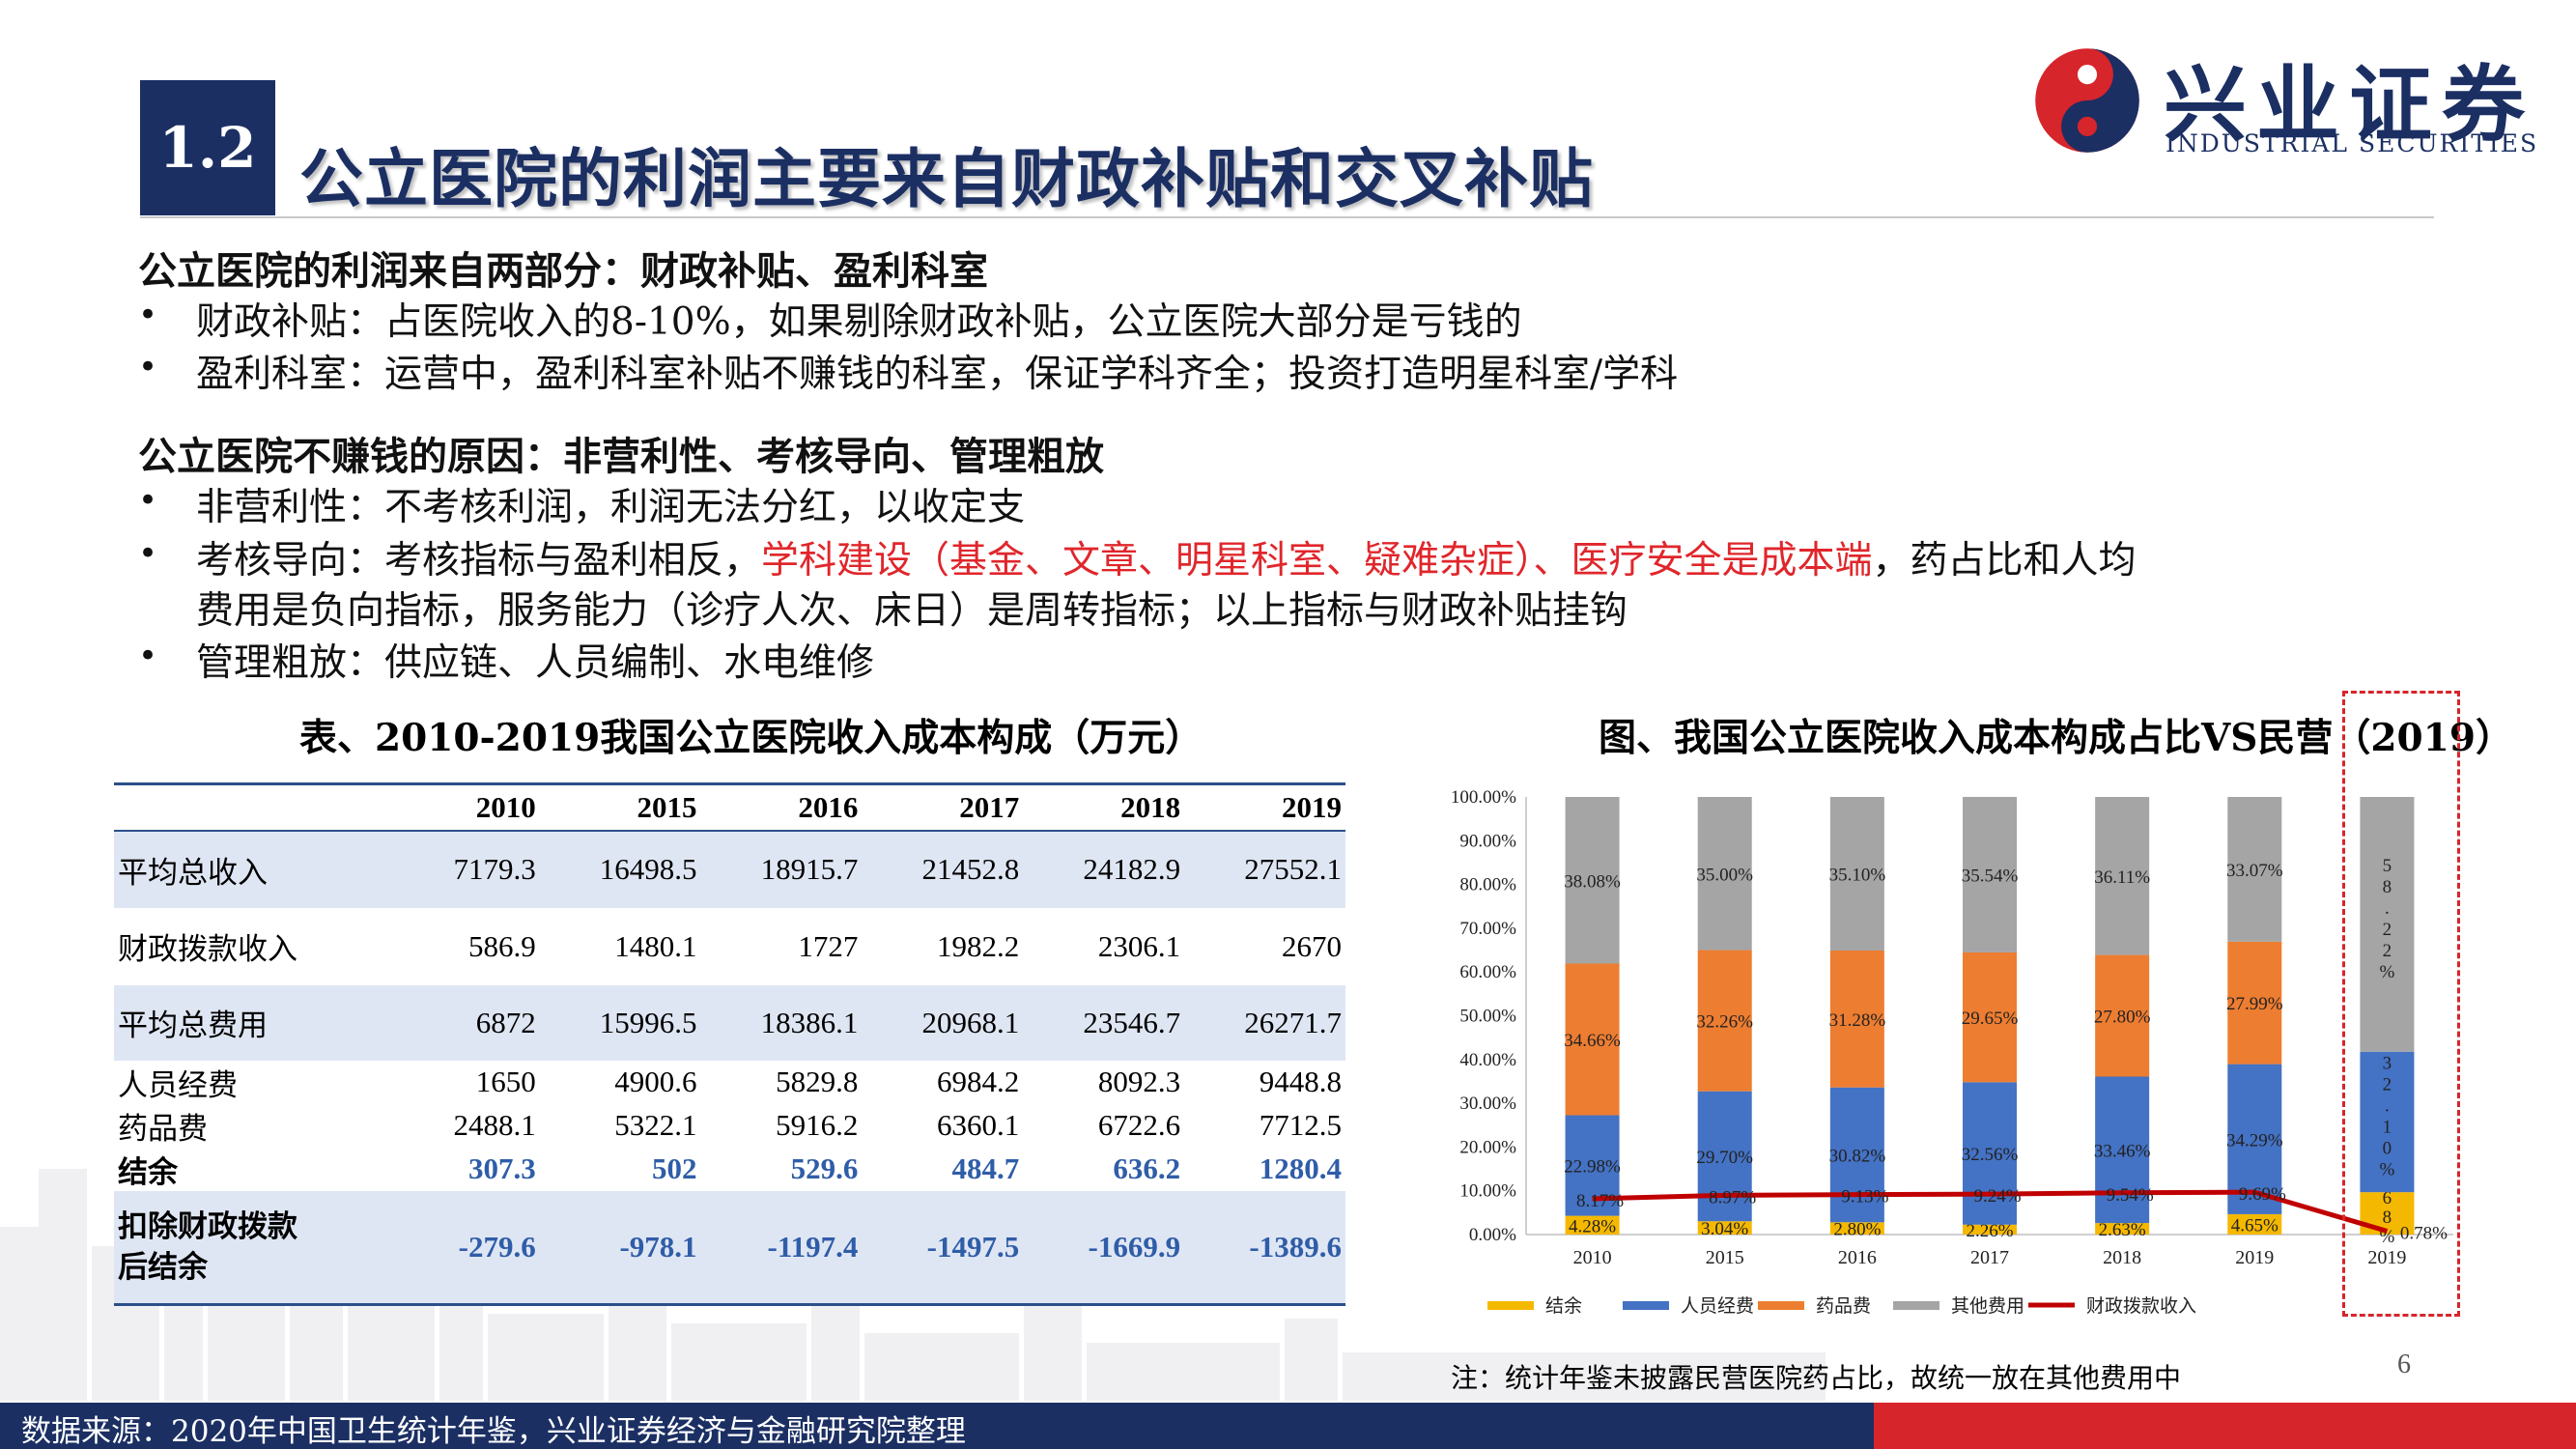 Image resolution: width=2576 pixels, height=1449 pixels. What do you see at coordinates (655, 1125) in the screenshot?
I see `table-cell: 5322.1` at bounding box center [655, 1125].